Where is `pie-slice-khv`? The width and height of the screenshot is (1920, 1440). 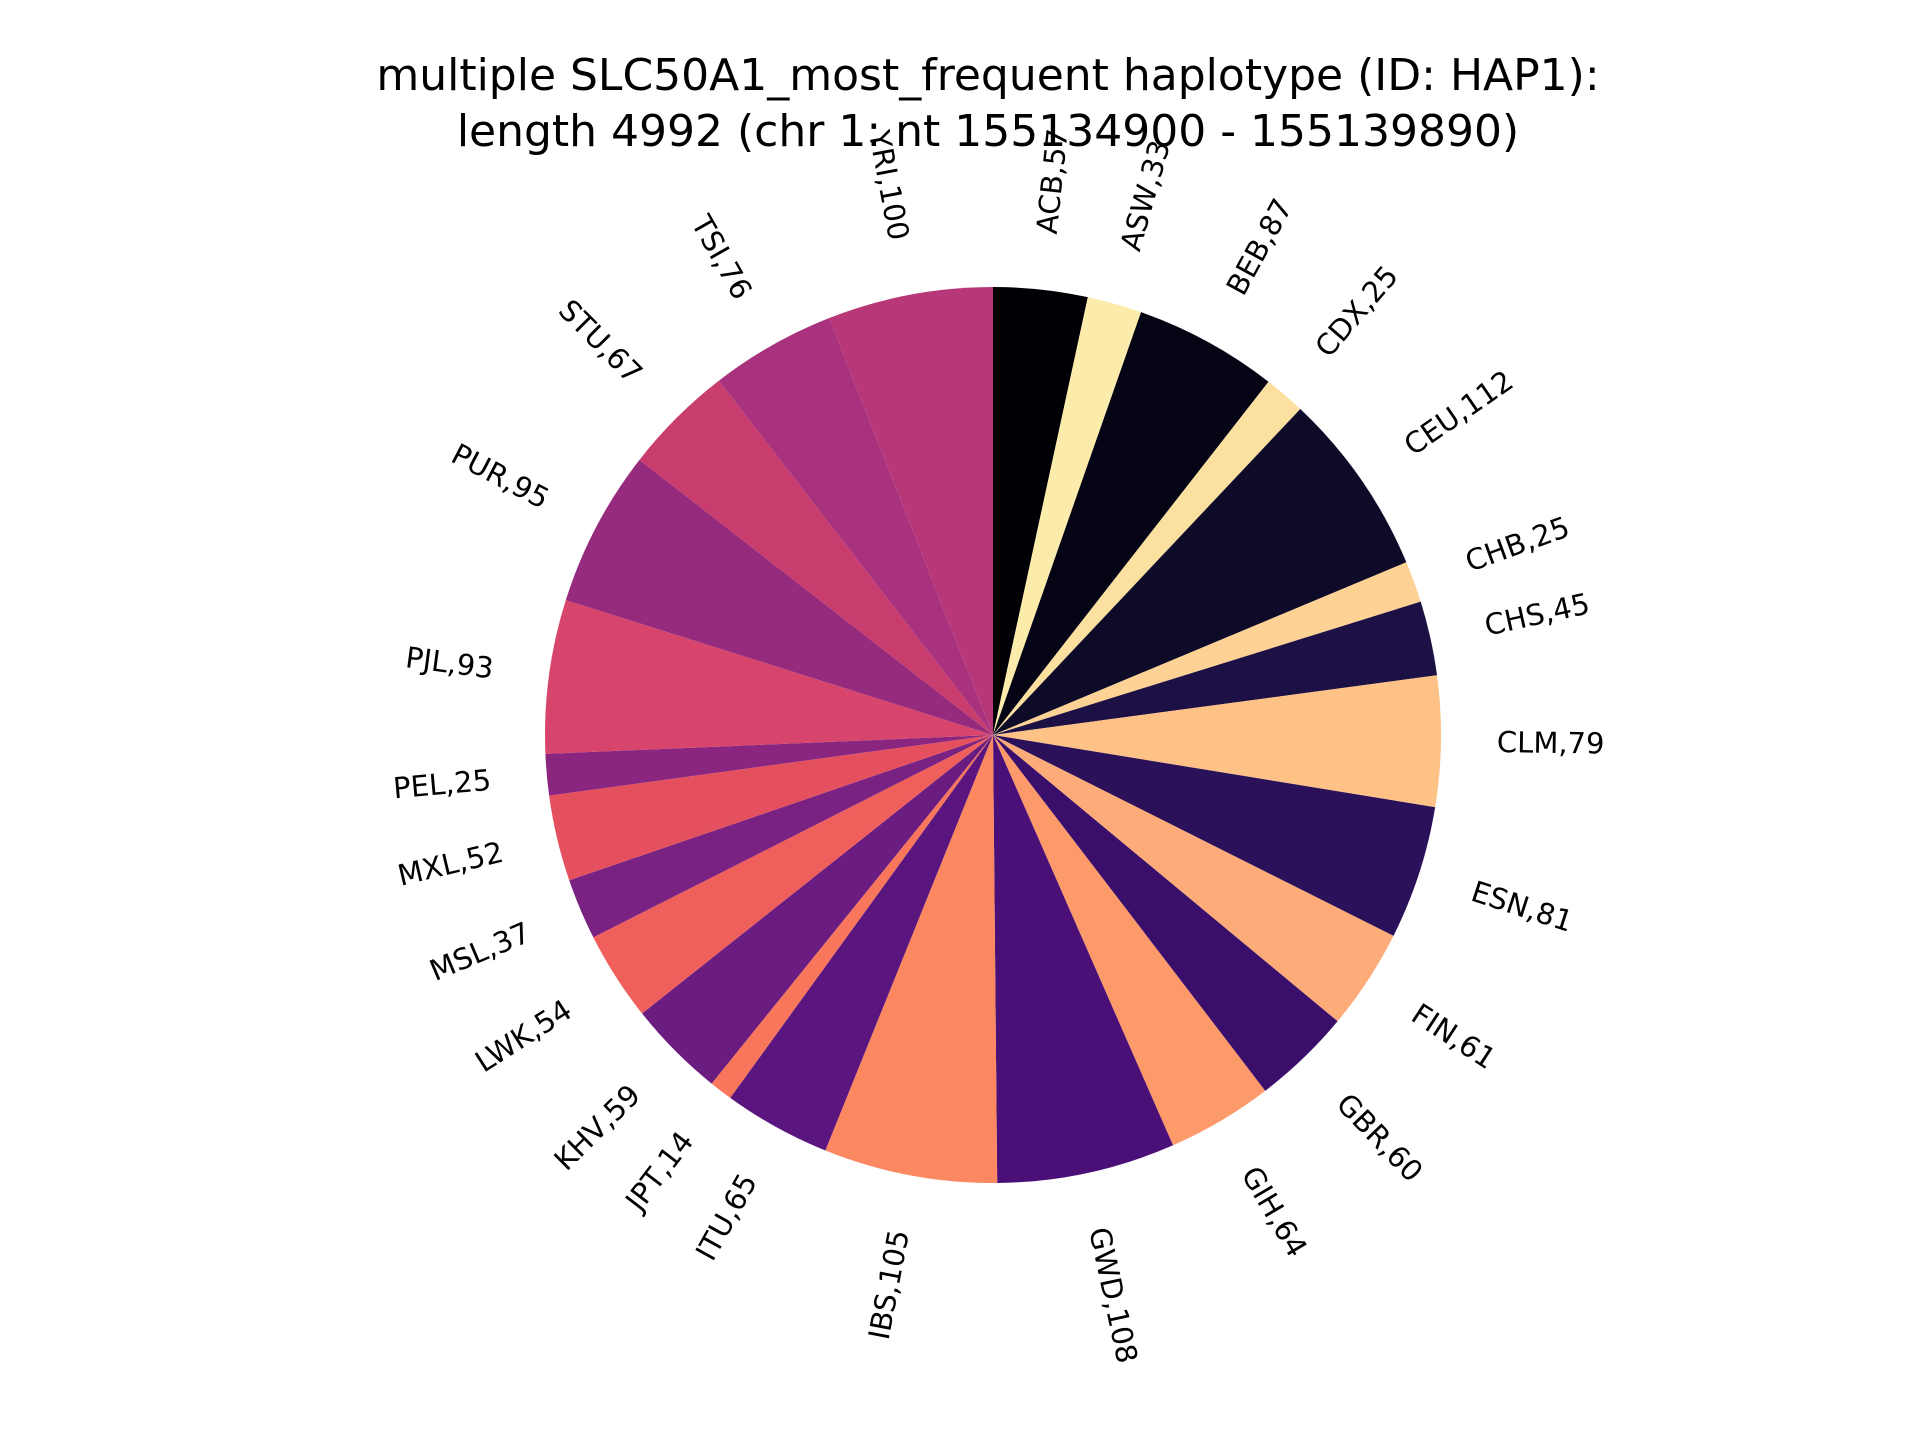
pie-slice-khv is located at coordinates (817, 909).